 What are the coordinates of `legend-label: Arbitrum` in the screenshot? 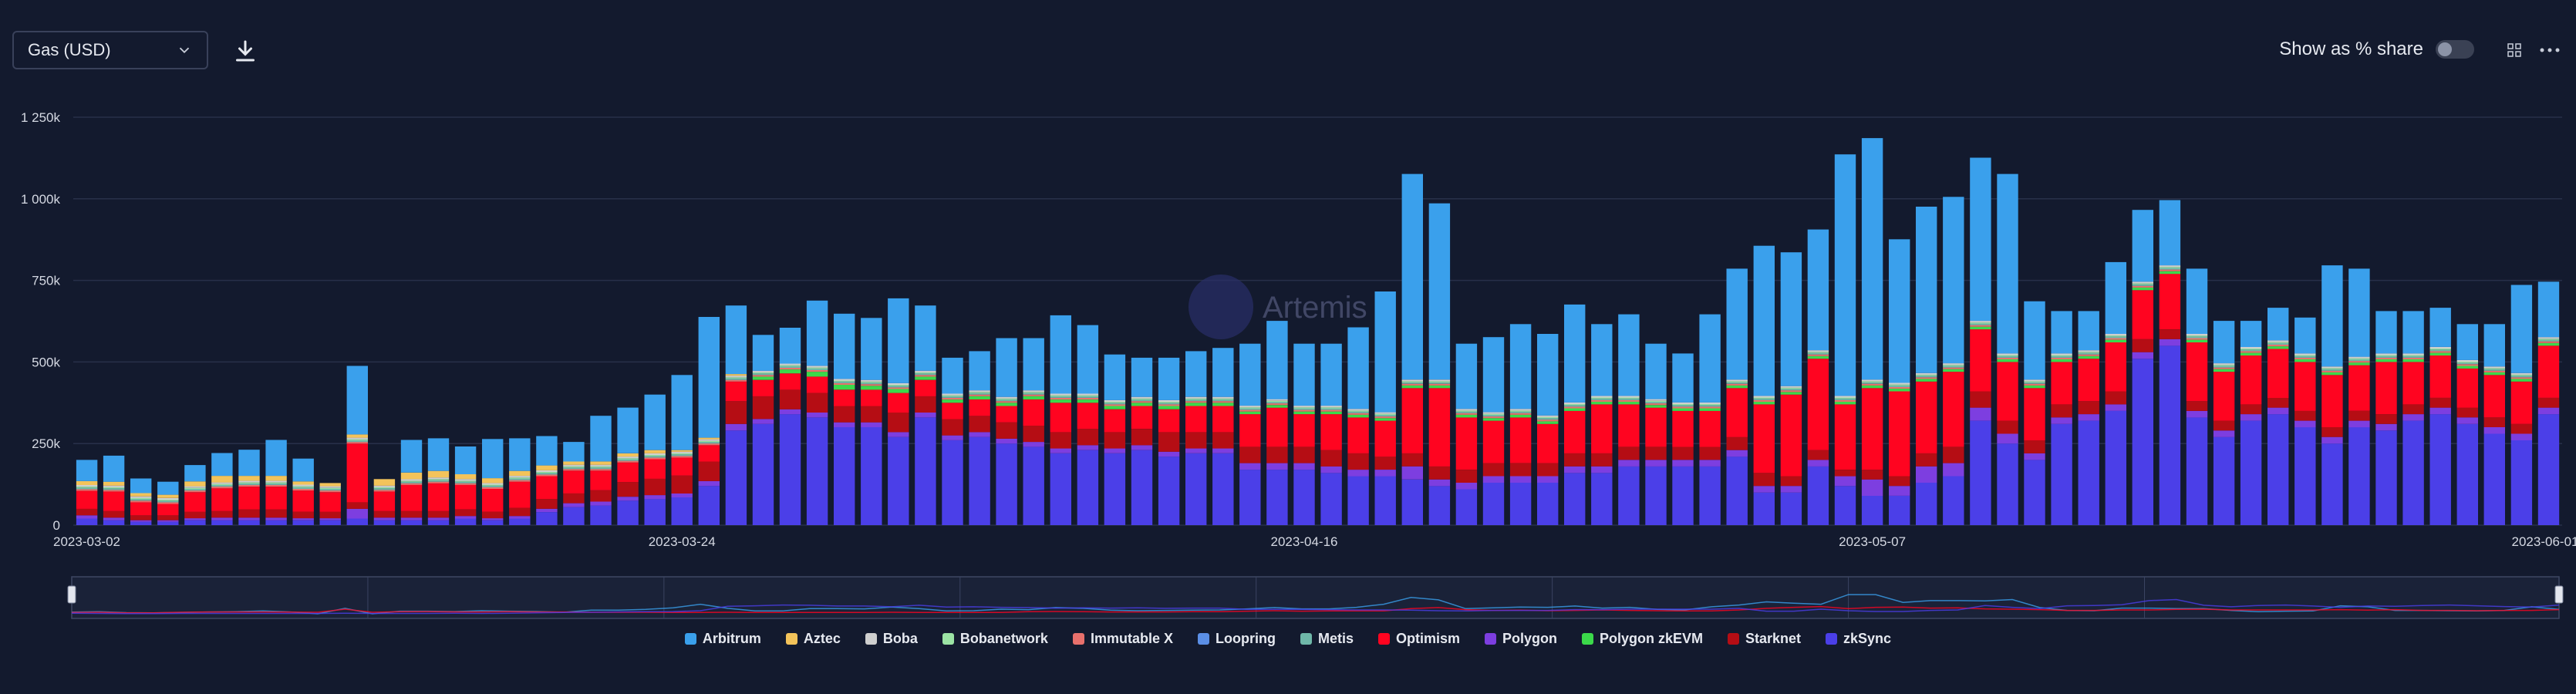 It's located at (731, 639).